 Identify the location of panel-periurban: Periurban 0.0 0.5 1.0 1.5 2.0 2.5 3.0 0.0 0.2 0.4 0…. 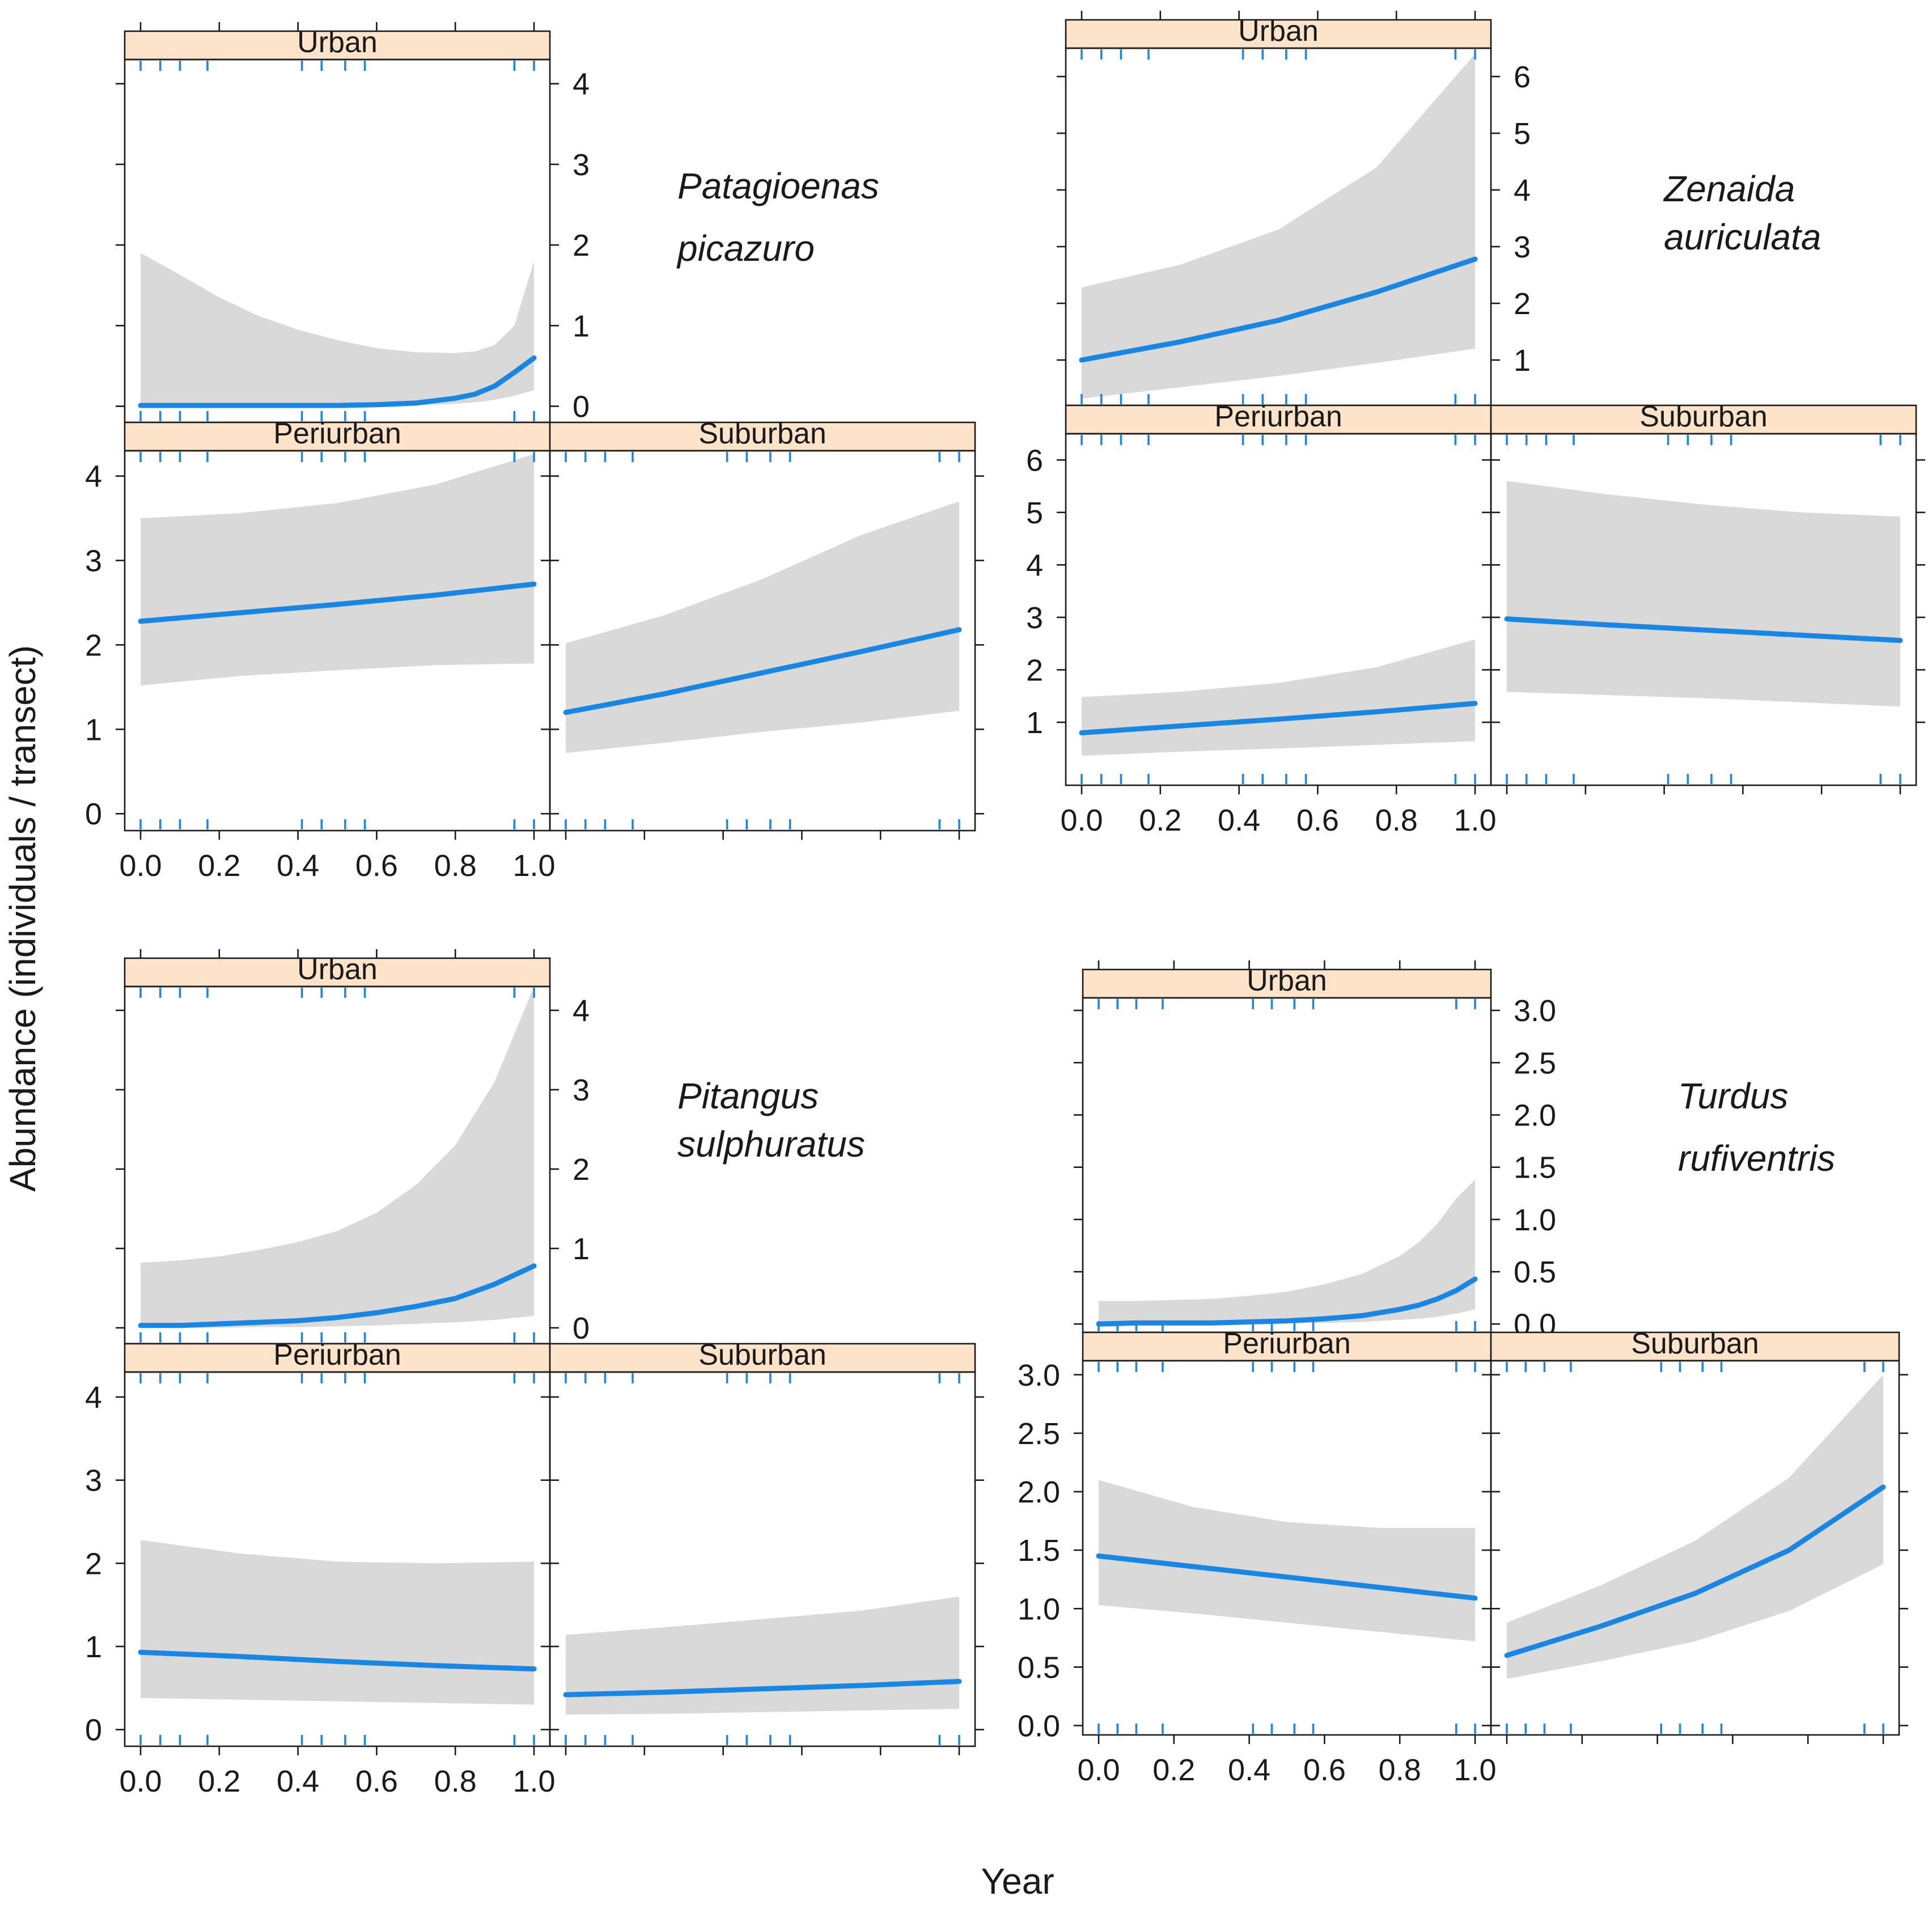
(1259, 1557).